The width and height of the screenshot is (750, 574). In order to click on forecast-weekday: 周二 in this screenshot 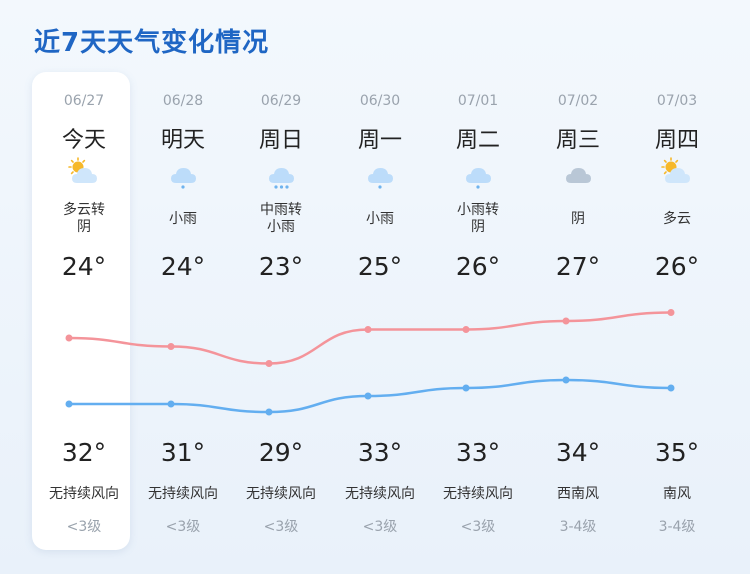, I will do `click(477, 140)`.